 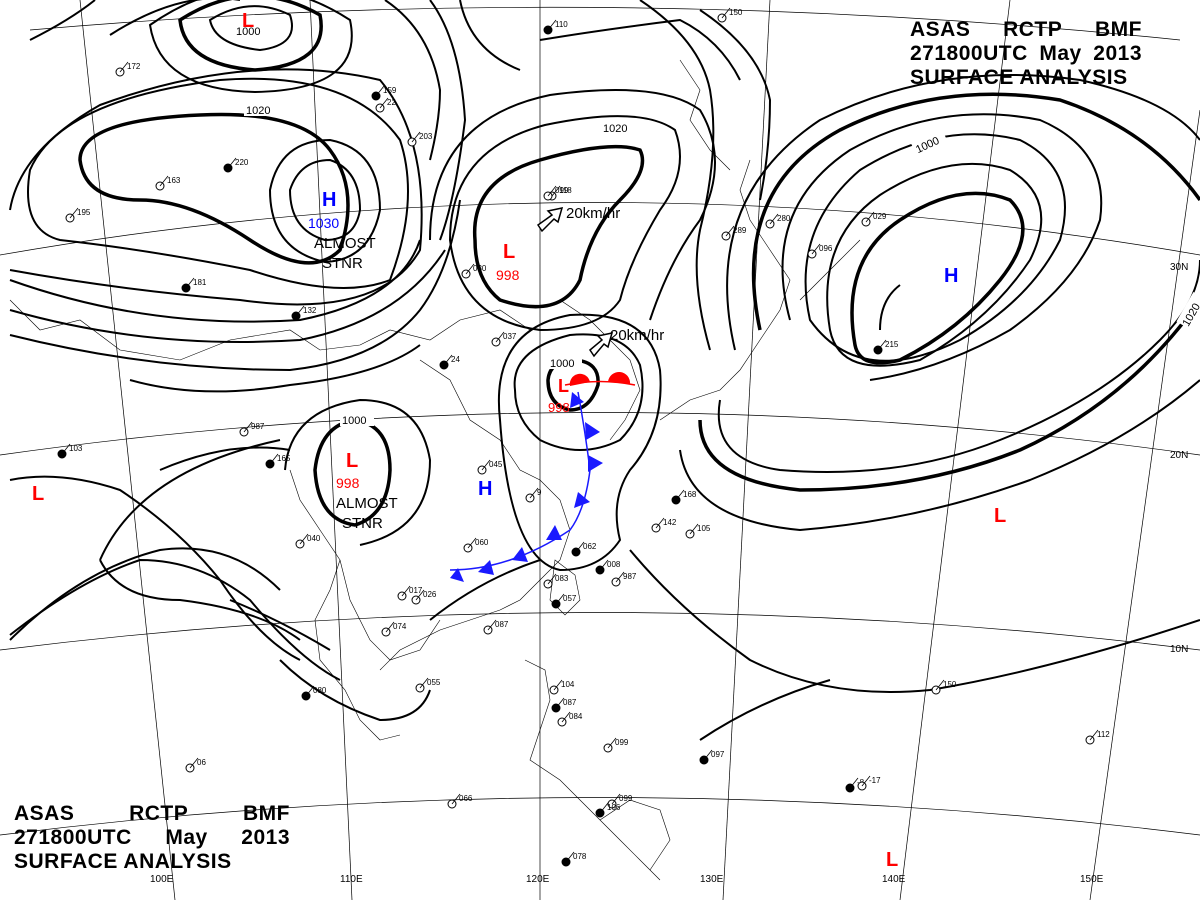 I want to click on station-value: 132, so click(x=310, y=310).